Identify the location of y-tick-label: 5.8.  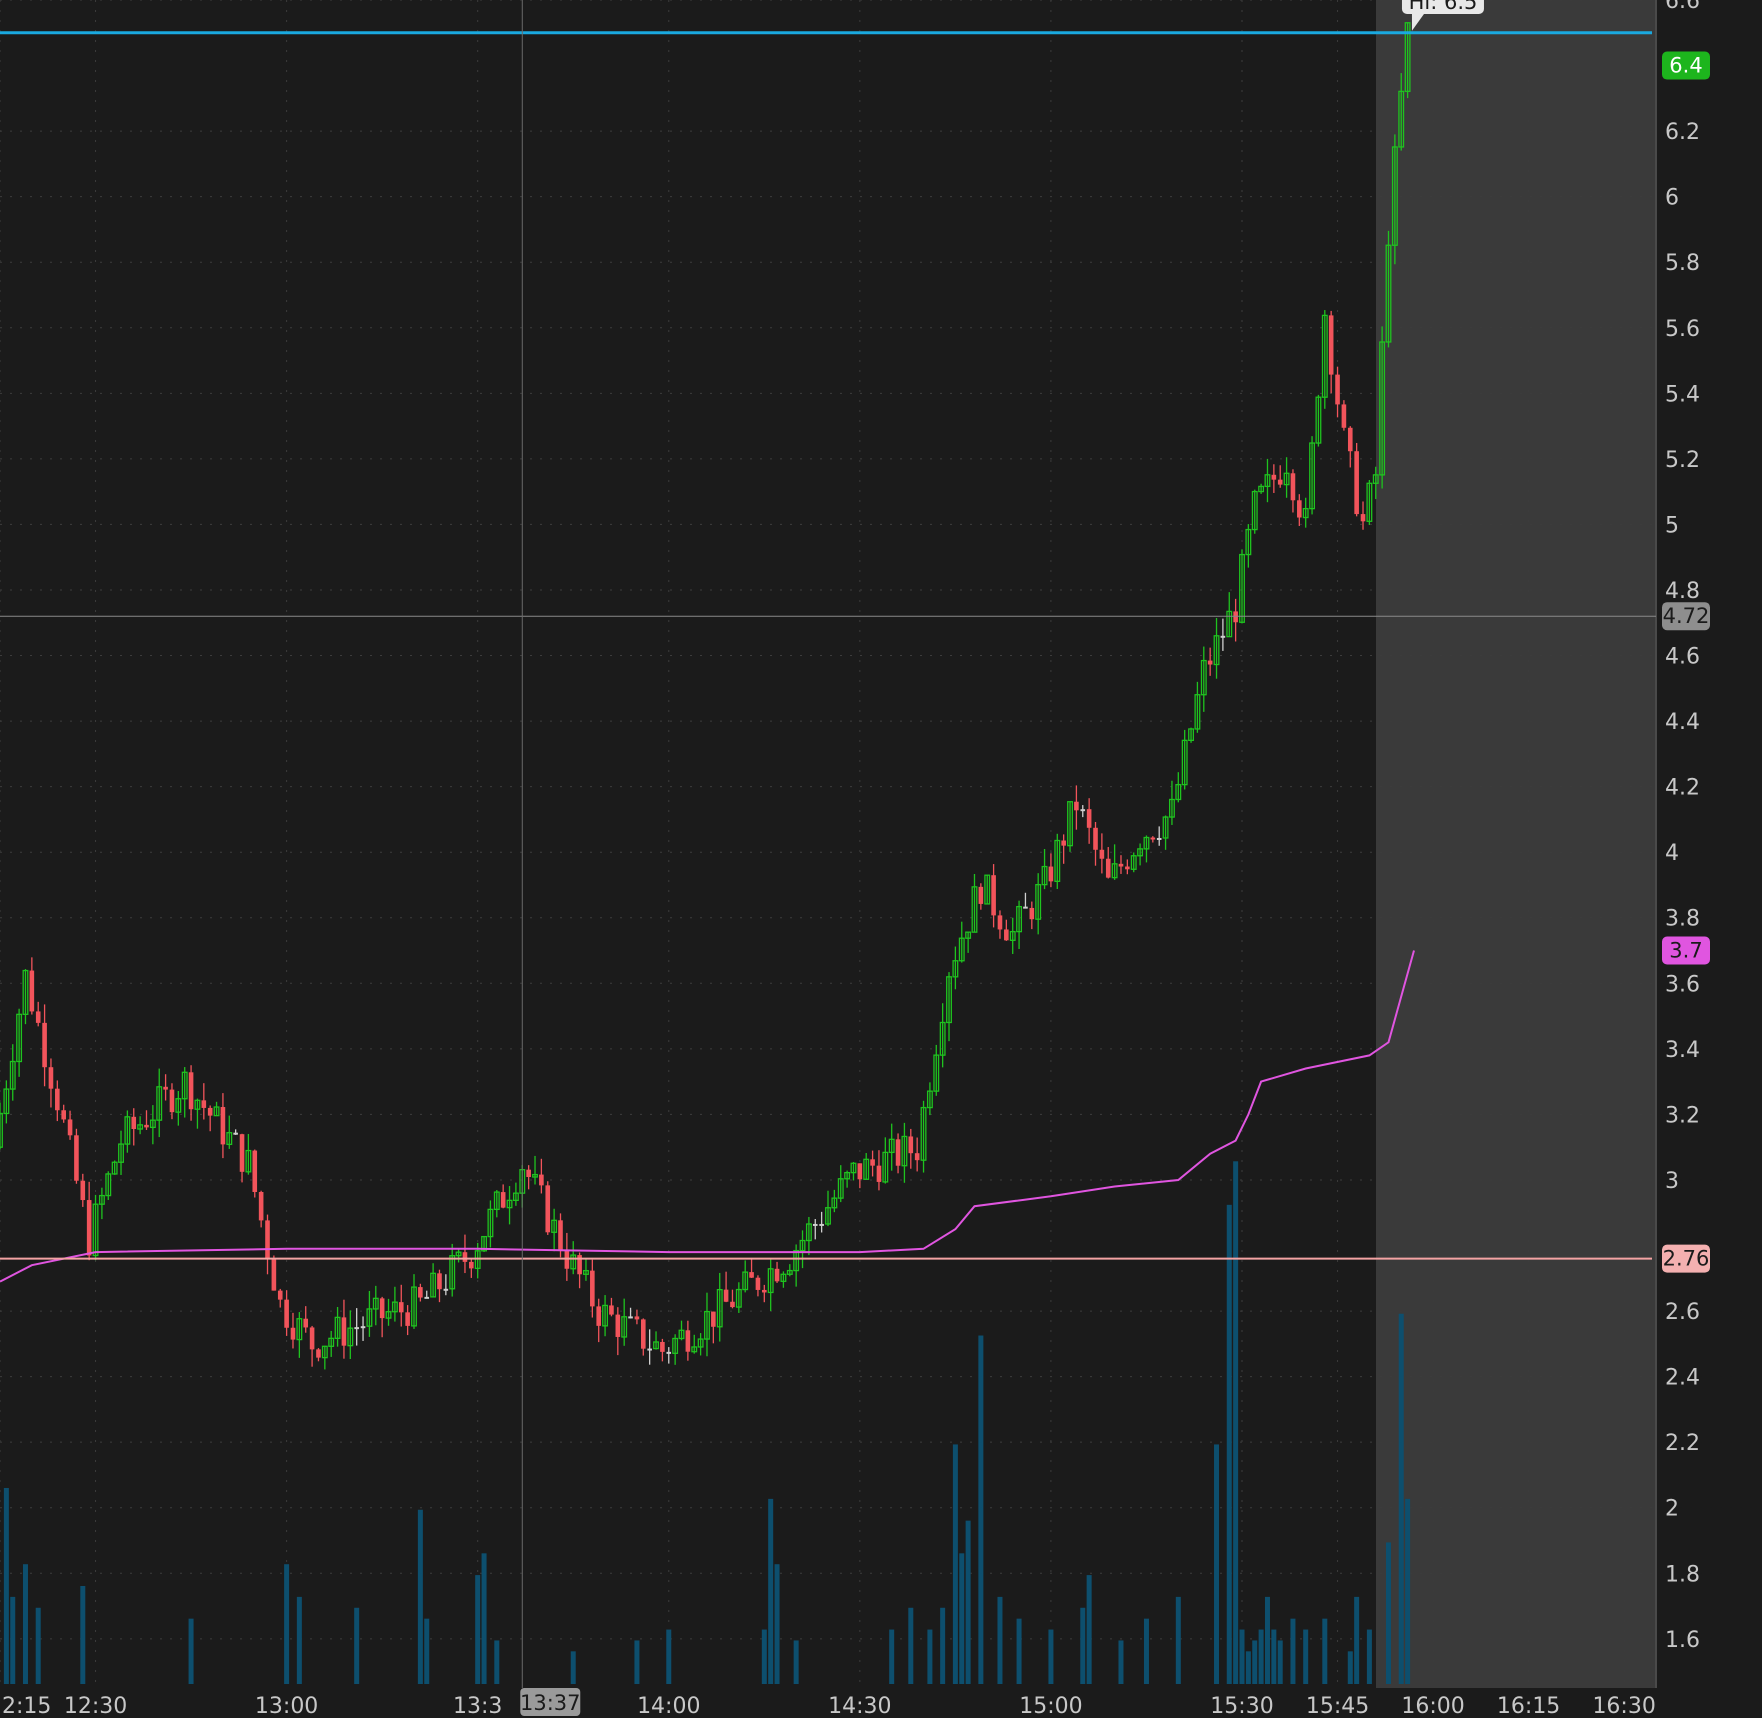
(1682, 263).